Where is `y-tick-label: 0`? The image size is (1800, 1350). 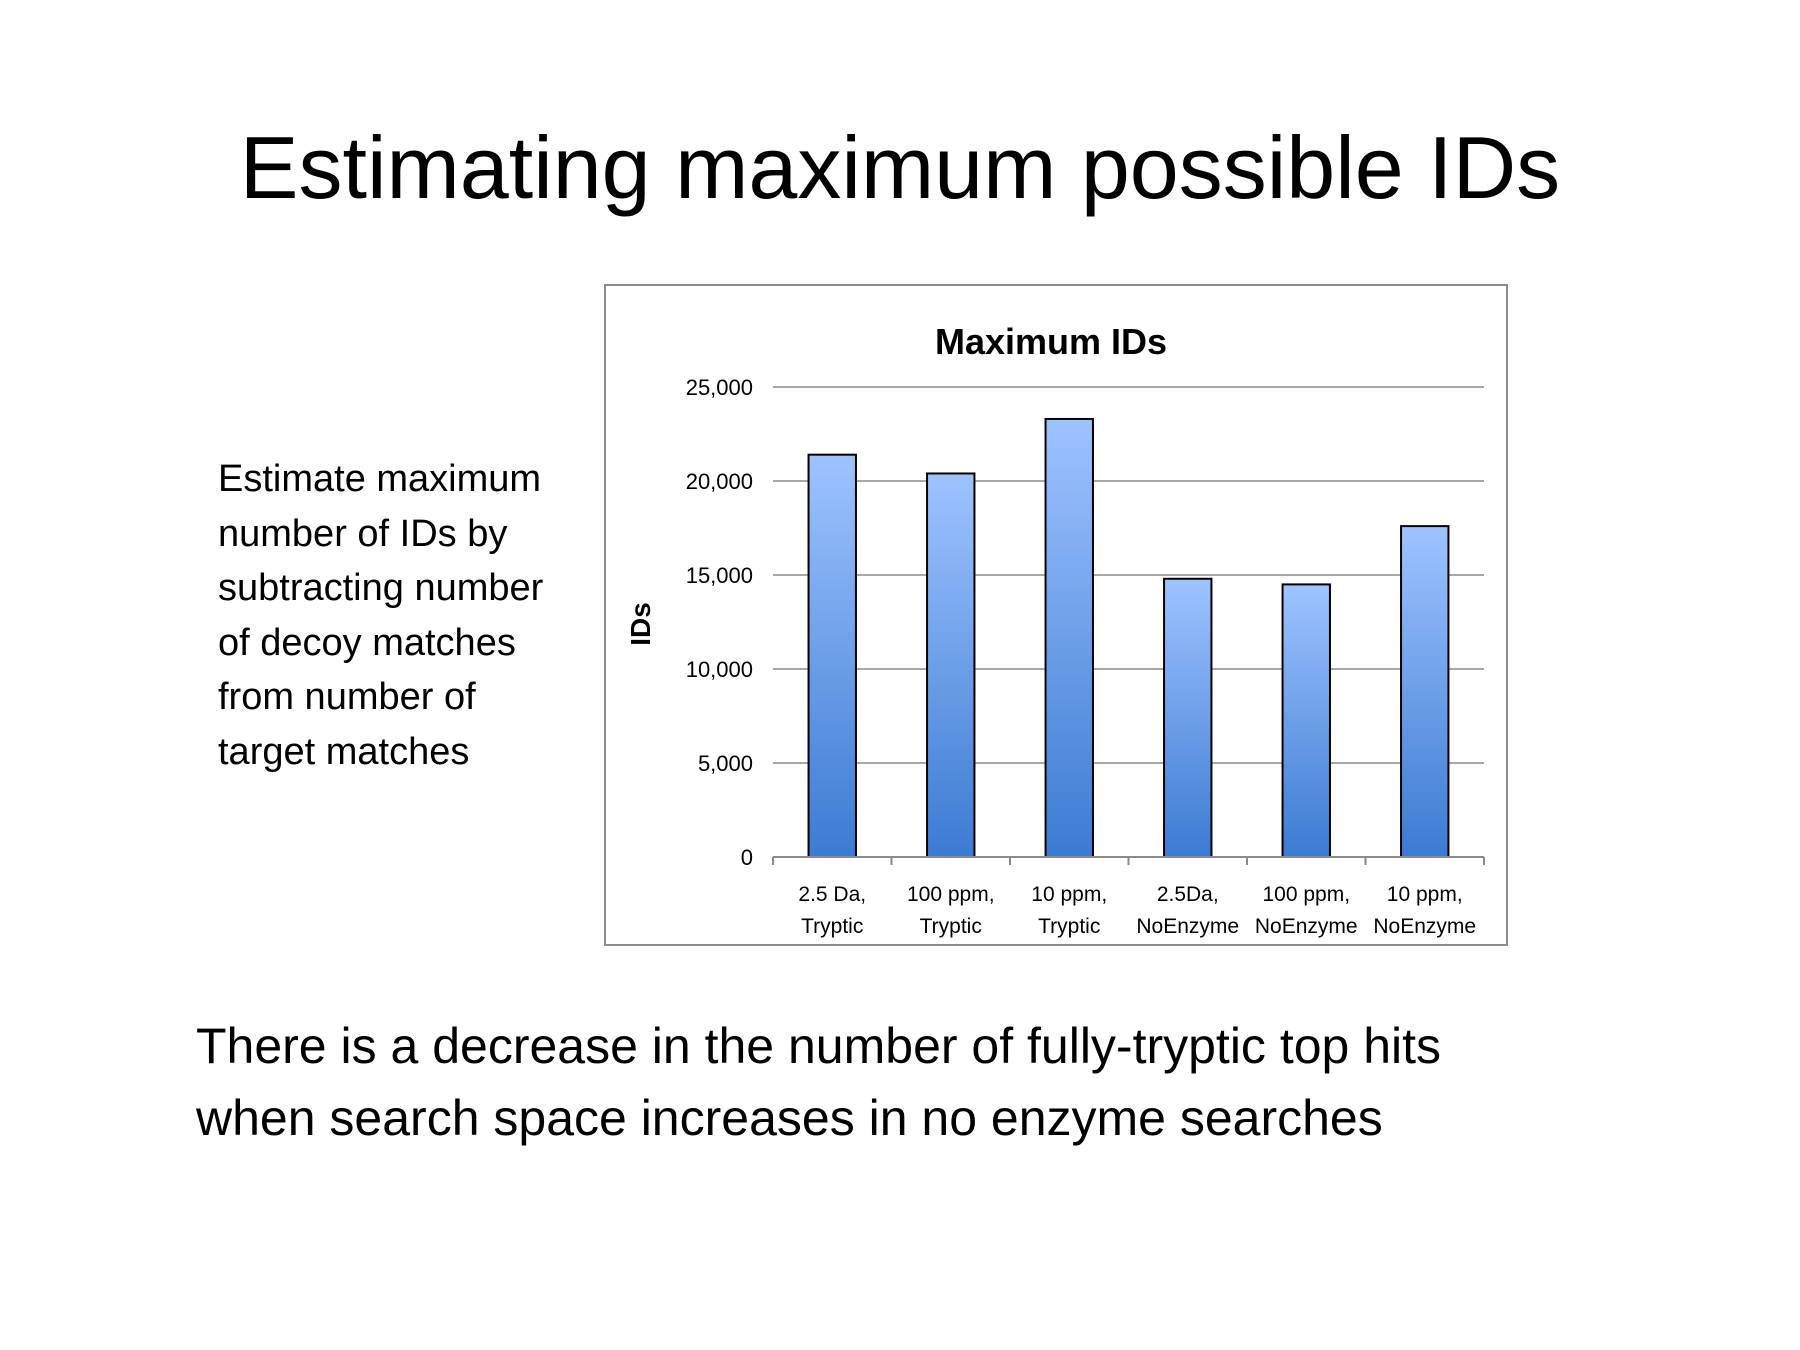 y-tick-label: 0 is located at coordinates (747, 857).